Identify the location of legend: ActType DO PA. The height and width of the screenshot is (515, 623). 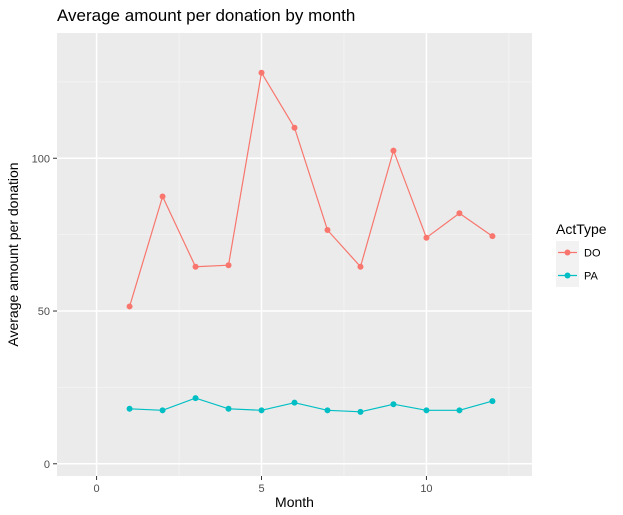
(581, 254).